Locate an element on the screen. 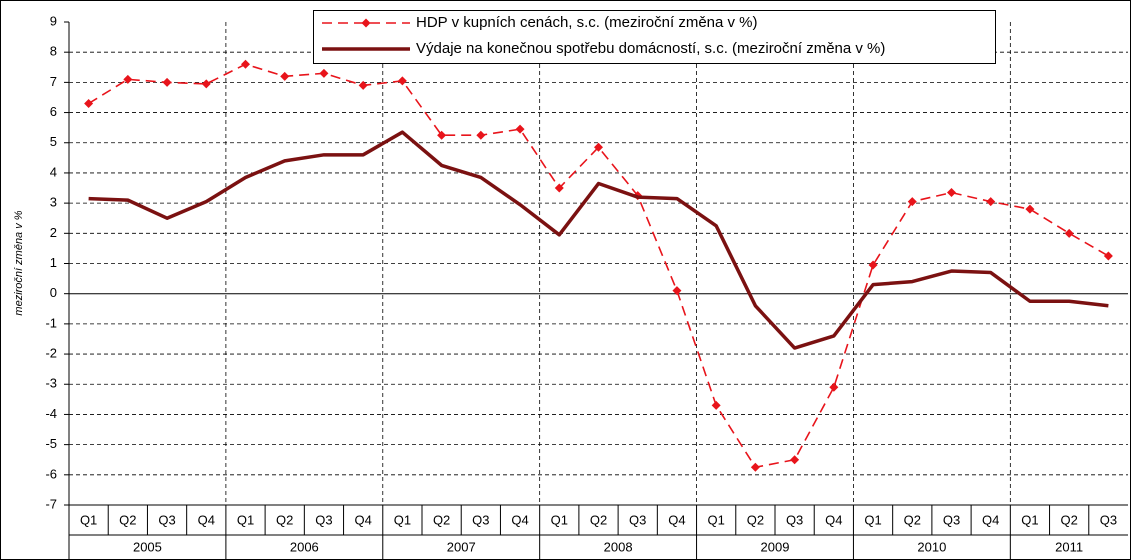 This screenshot has height=560, width=1131. y-tick-label: 0 is located at coordinates (53, 292).